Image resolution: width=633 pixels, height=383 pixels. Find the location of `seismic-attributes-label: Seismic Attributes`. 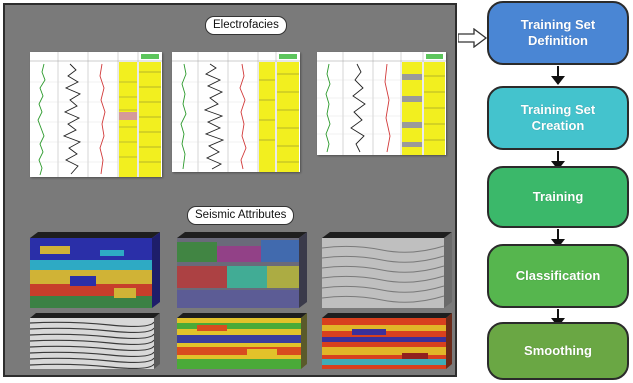

seismic-attributes-label: Seismic Attributes is located at coordinates (241, 215).